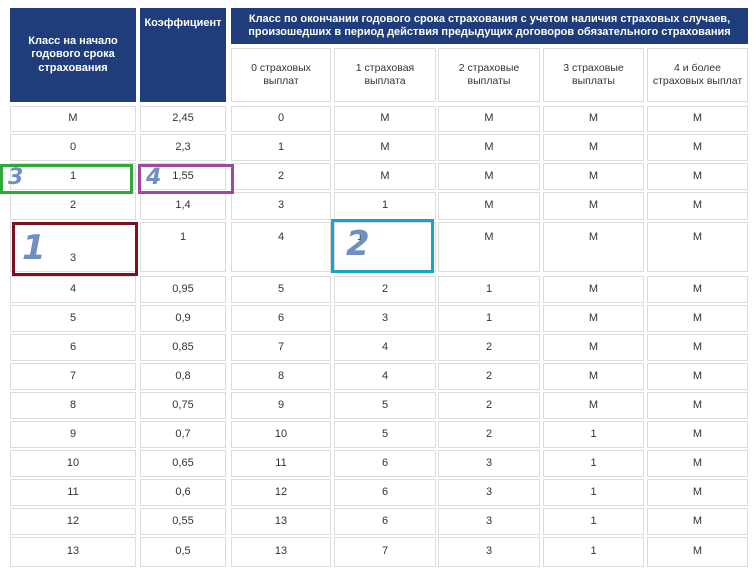 The height and width of the screenshot is (575, 756). What do you see at coordinates (281, 176) in the screenshot?
I see `cell-class-0-payouts: 2` at bounding box center [281, 176].